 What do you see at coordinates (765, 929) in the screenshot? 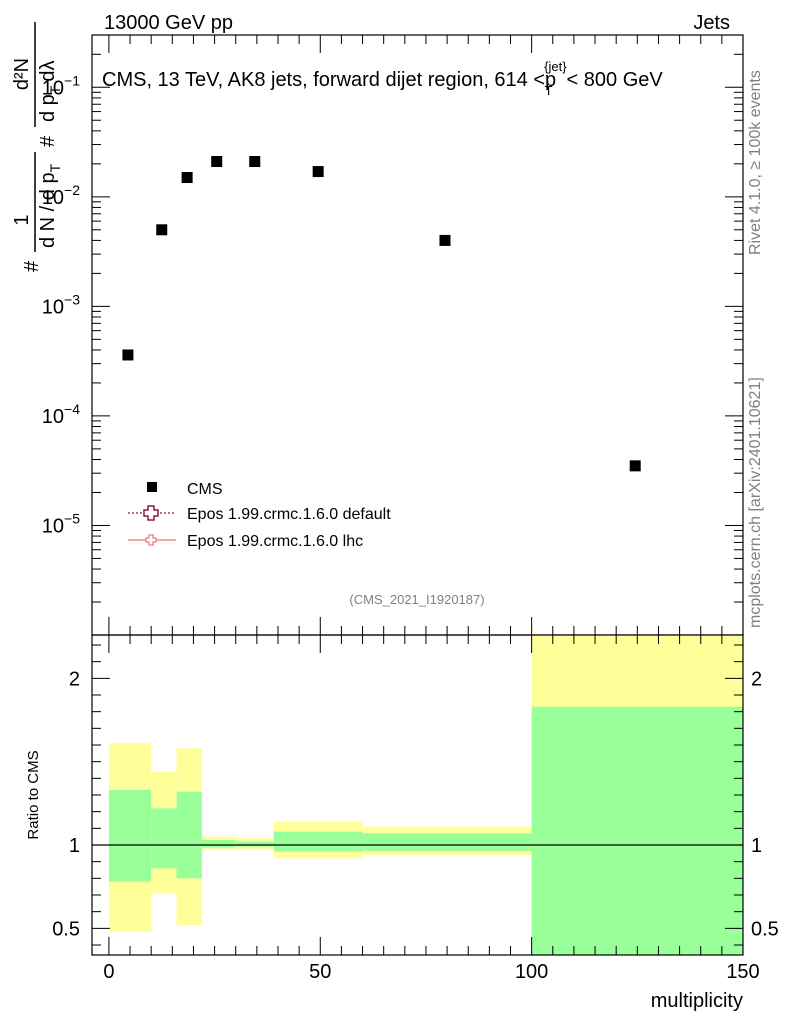
I see `ratio-y-tick-label-right: 0.5` at bounding box center [765, 929].